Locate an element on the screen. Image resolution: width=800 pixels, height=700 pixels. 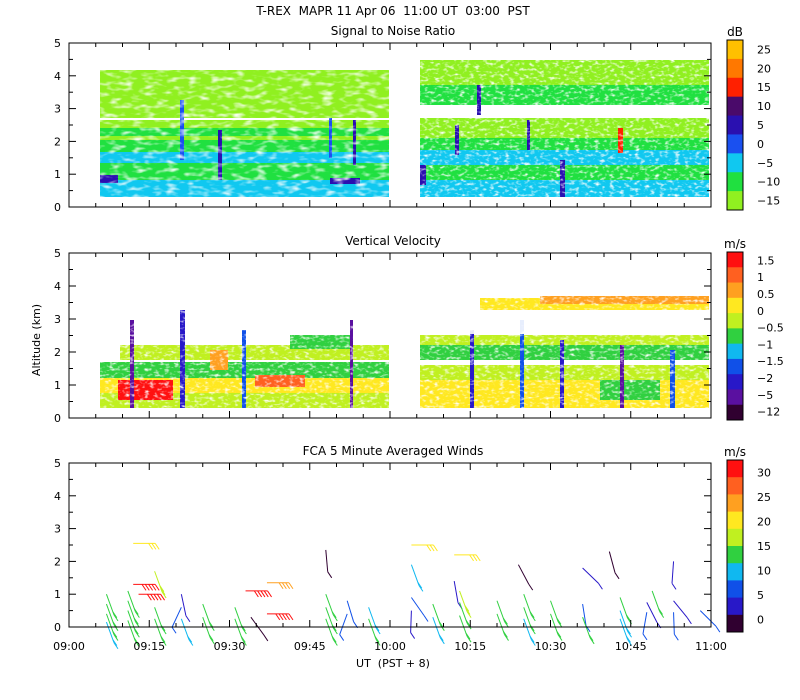
x-tick-label: 10:45 is located at coordinates (631, 646).